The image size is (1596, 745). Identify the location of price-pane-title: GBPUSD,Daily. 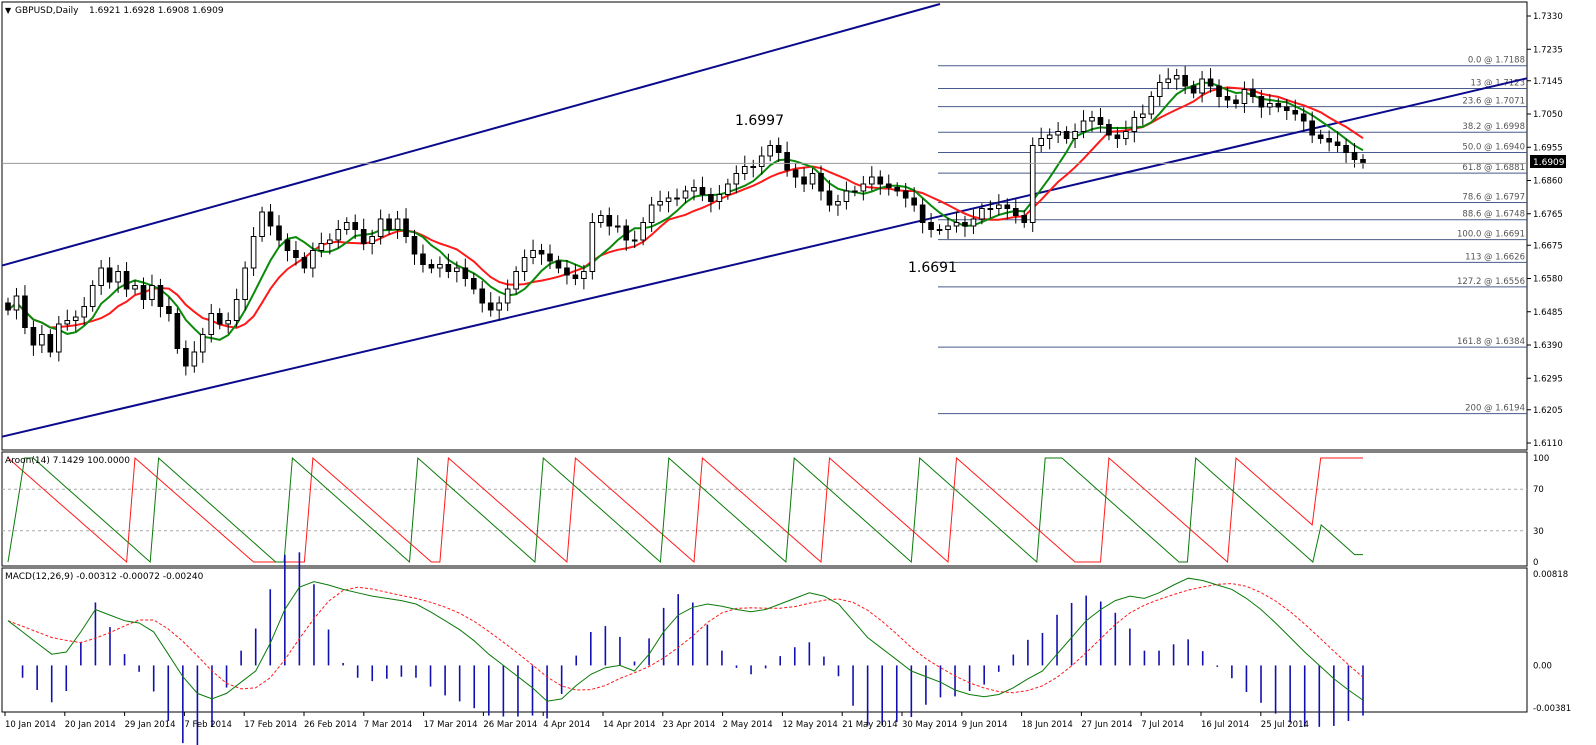
(47, 11).